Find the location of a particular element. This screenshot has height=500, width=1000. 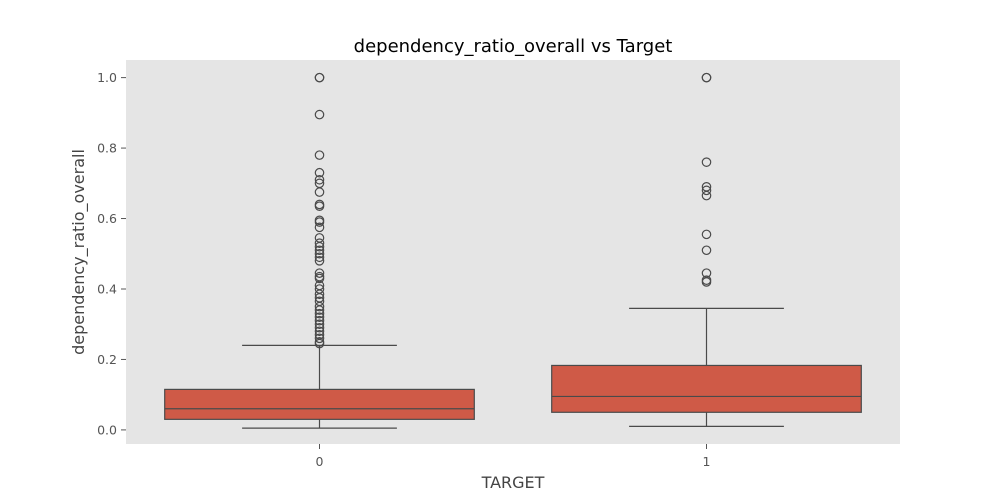

y-tick-label: 0.6 is located at coordinates (107, 218).